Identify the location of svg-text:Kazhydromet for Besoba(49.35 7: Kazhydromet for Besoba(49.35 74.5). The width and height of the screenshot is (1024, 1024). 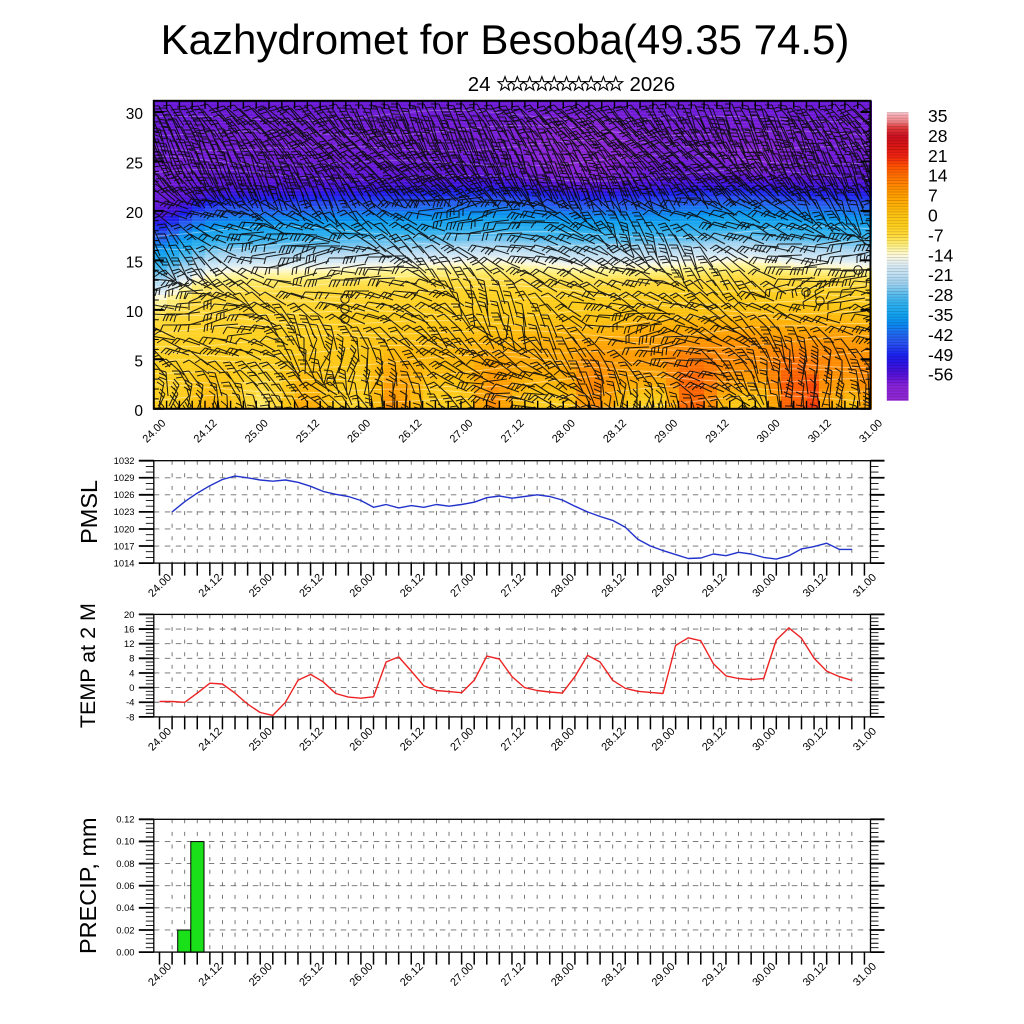
(505, 39).